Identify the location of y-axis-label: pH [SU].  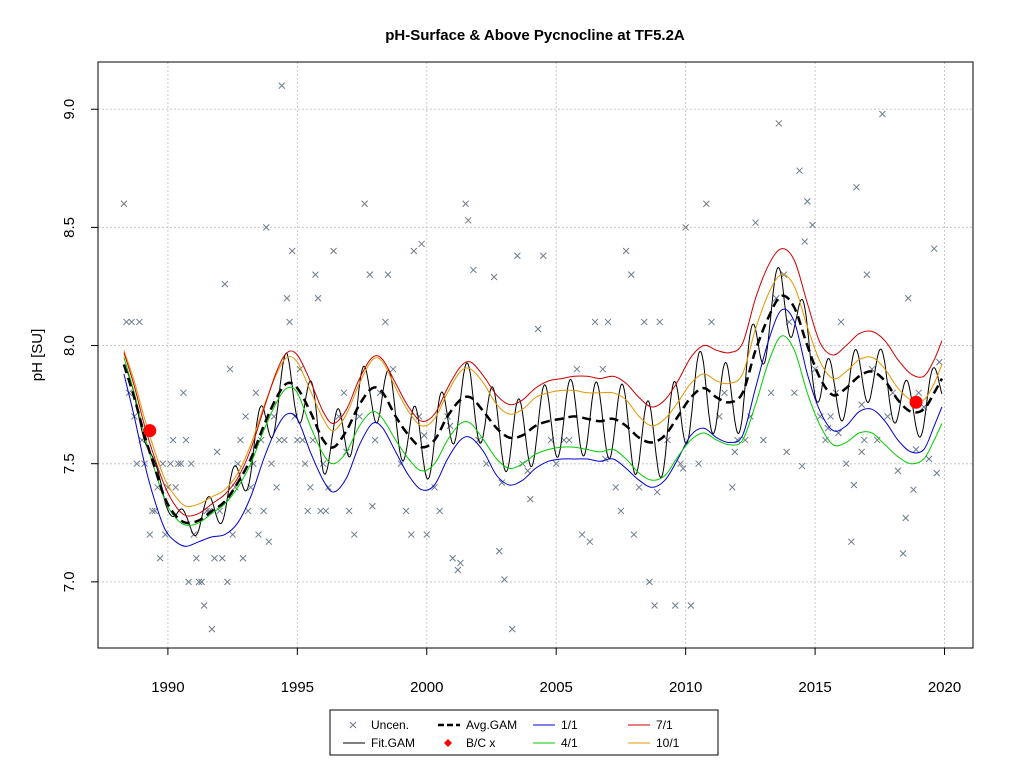
(37, 355).